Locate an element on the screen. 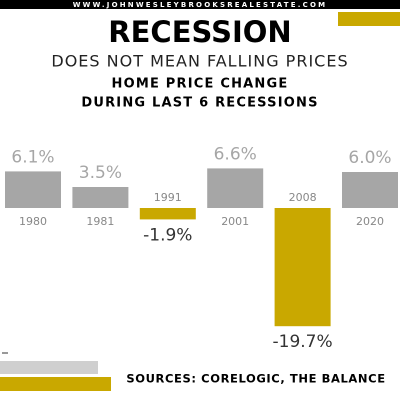 This screenshot has height=400, width=400. chart-heading: DURING LAST 6 RECESSIONS is located at coordinates (199, 103).